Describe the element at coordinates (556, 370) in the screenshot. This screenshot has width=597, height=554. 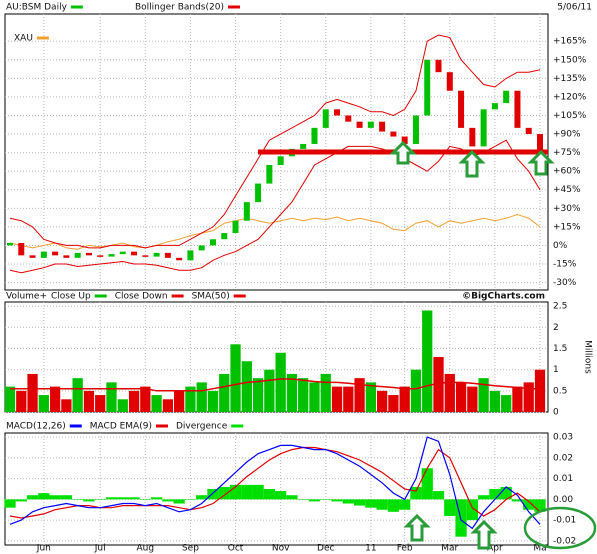
I see `y-tick-label: 1` at that location.